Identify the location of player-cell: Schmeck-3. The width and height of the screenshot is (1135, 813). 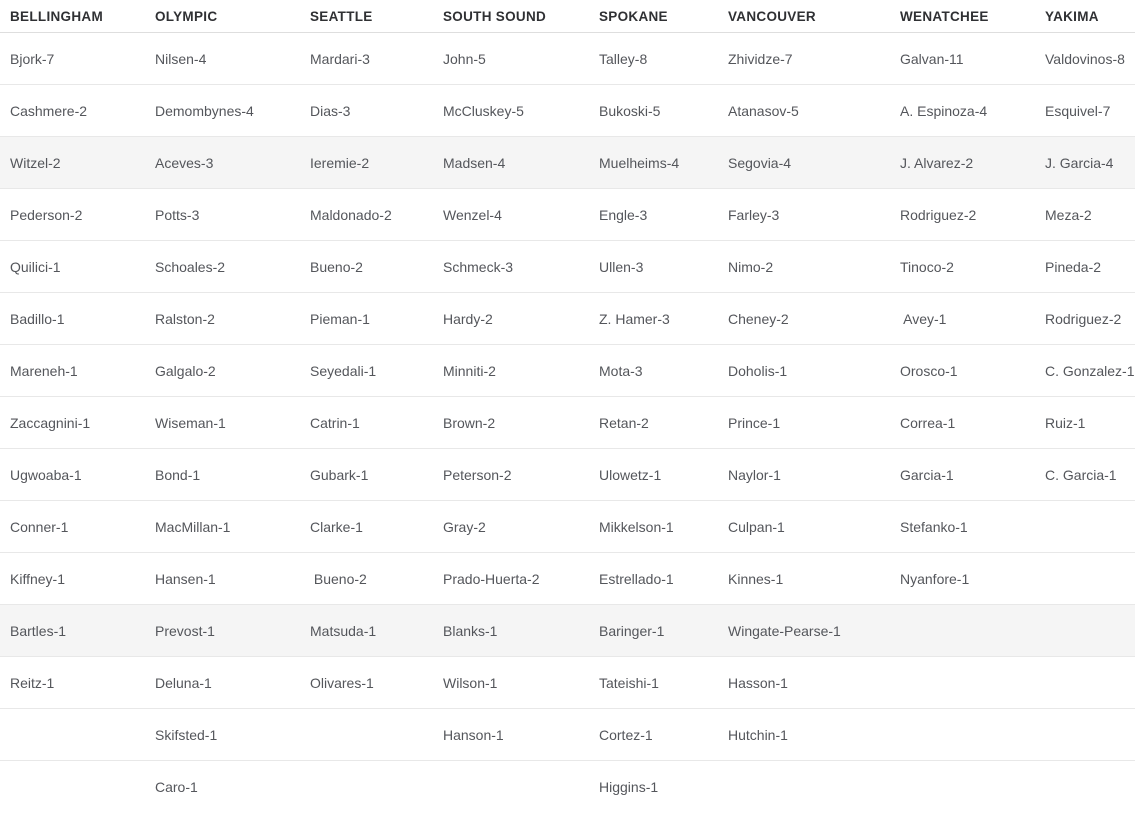
(511, 266).